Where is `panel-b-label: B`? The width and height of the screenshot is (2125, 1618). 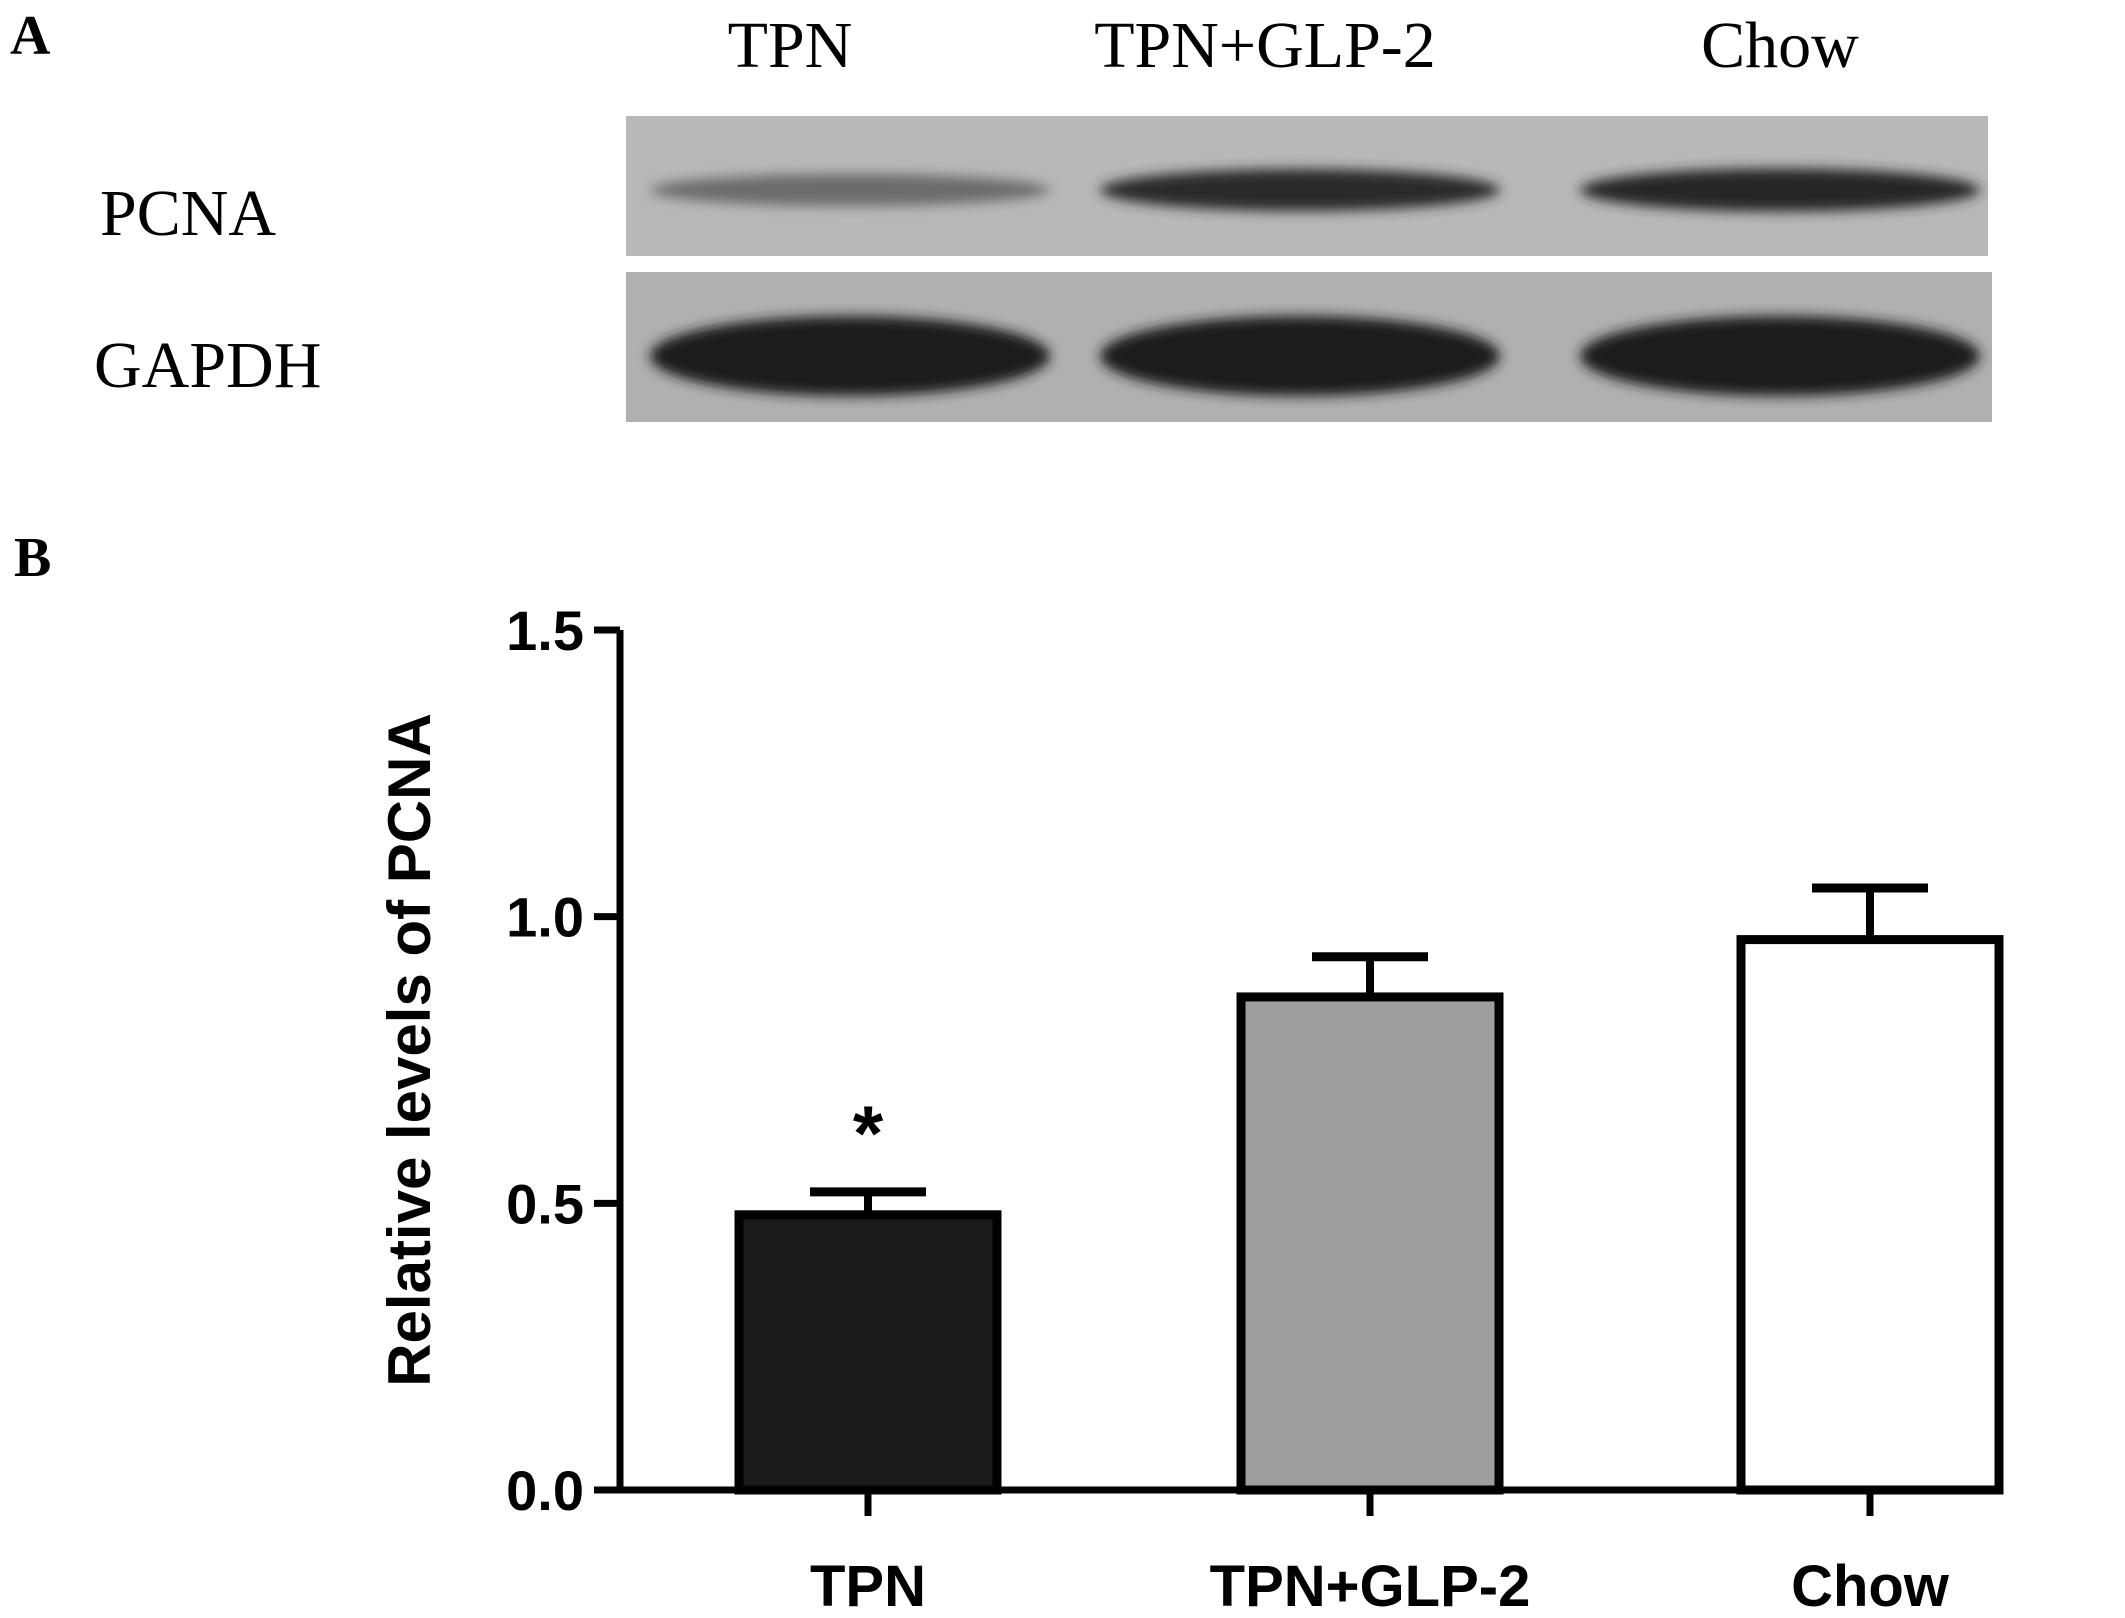 panel-b-label: B is located at coordinates (33, 558).